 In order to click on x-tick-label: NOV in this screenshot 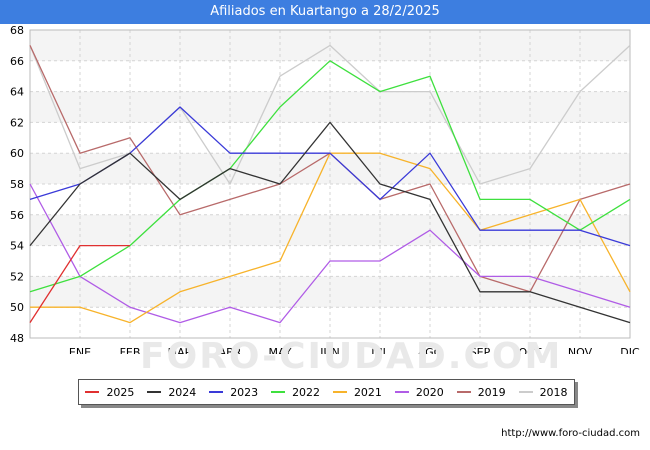, I will do `click(580, 350)`.